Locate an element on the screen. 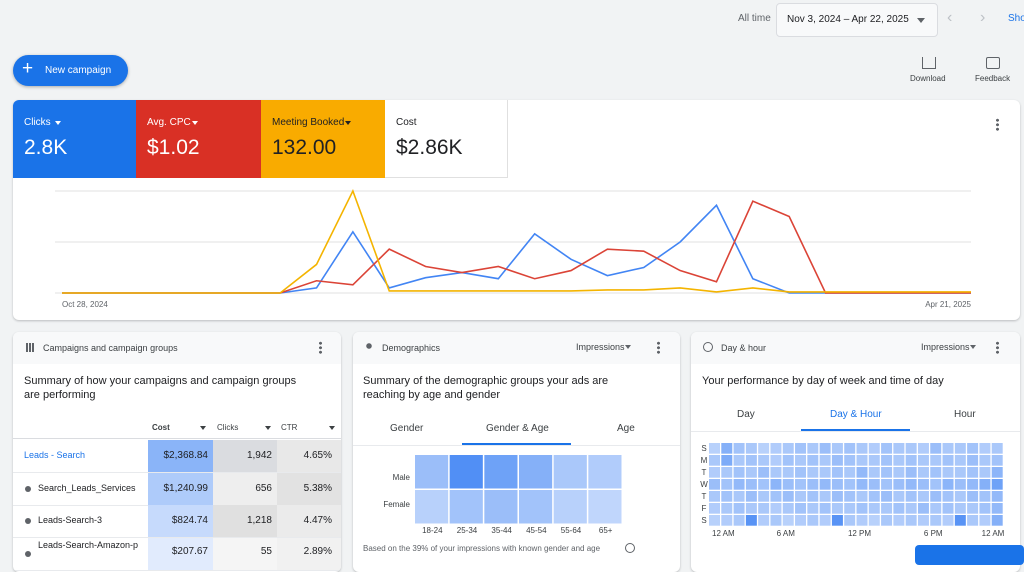  campaign-name: Leads - Search is located at coordinates (55, 455).